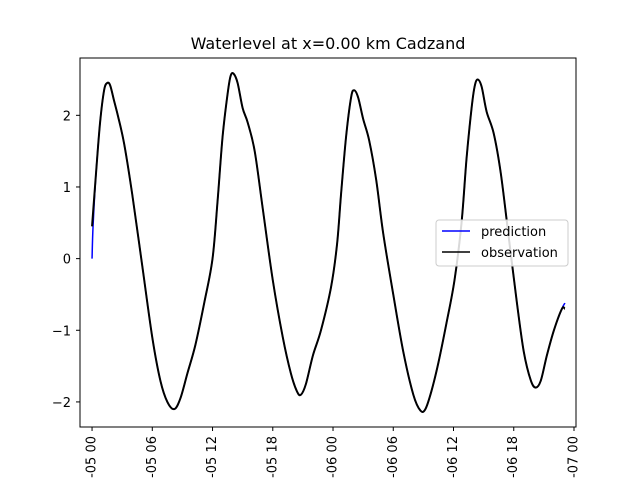 The height and width of the screenshot is (480, 640). I want to click on x-tick-label: -07 00, so click(573, 457).